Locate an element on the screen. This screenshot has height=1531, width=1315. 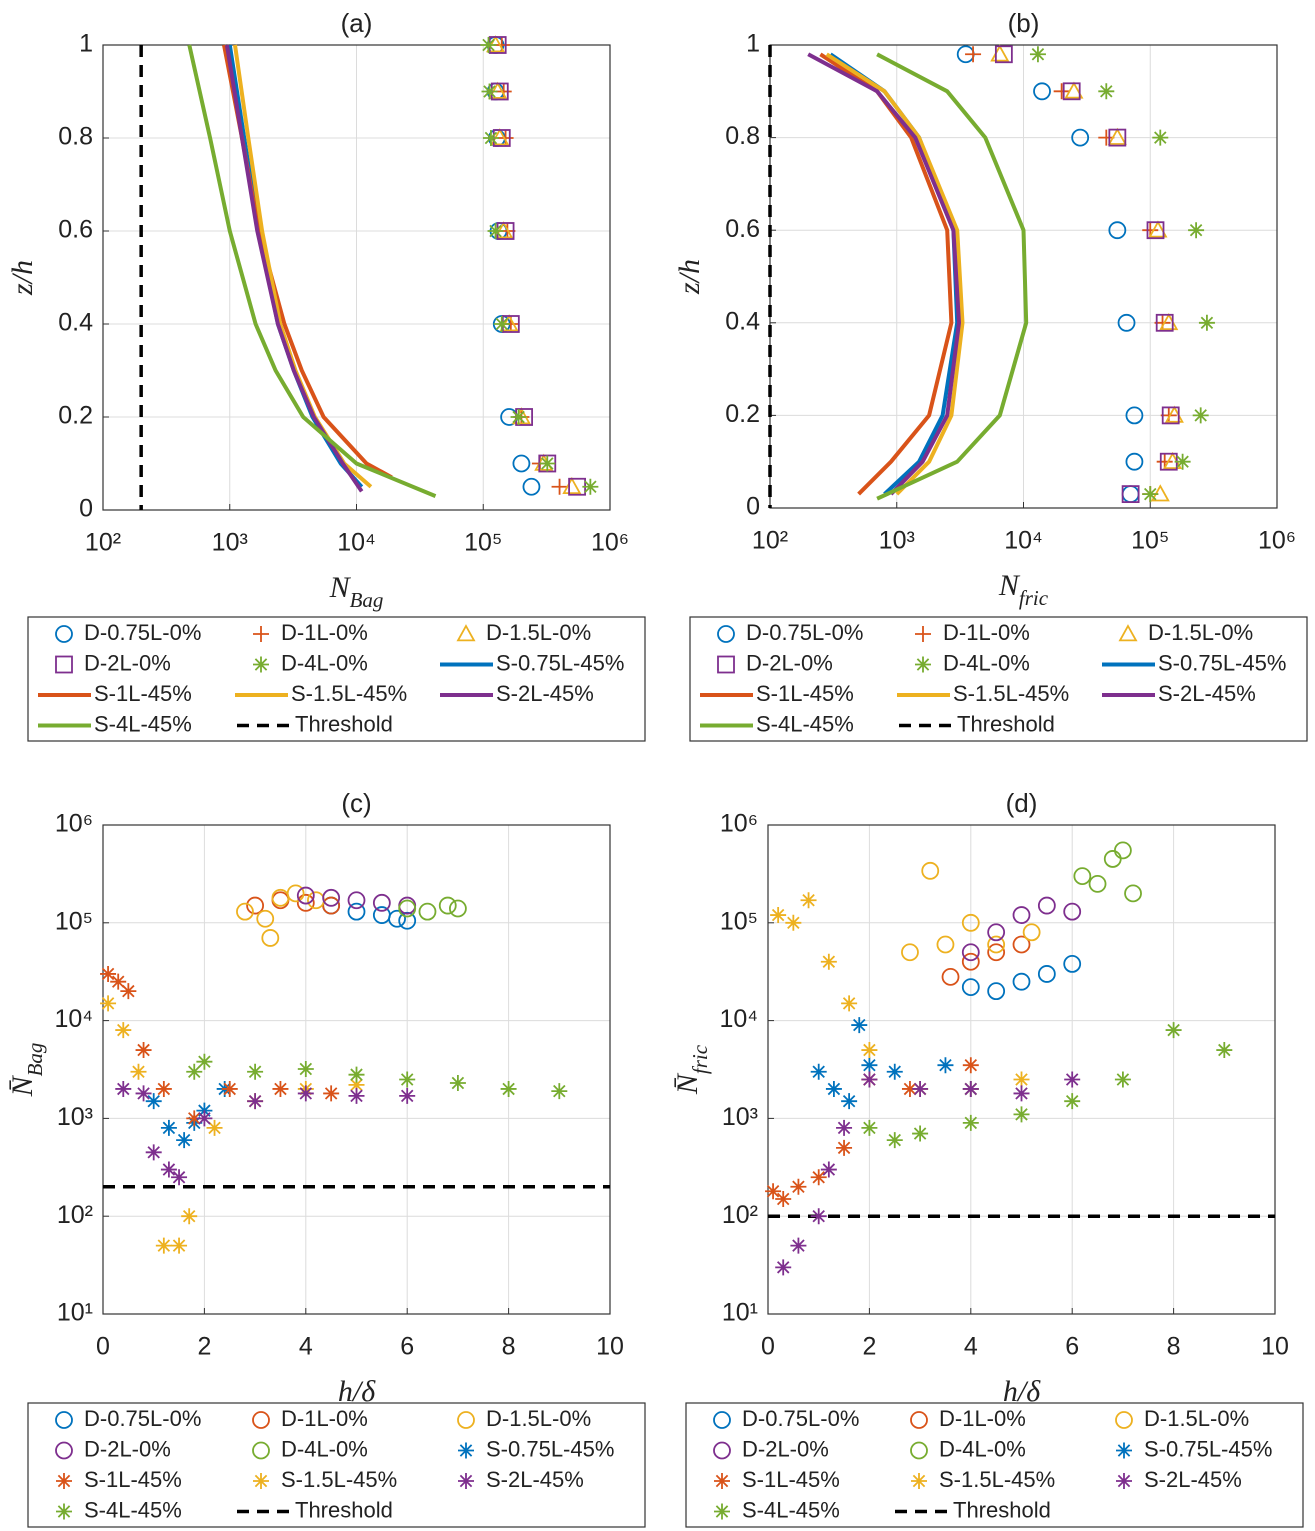
legend-label: D-2L-0% is located at coordinates (127, 662).